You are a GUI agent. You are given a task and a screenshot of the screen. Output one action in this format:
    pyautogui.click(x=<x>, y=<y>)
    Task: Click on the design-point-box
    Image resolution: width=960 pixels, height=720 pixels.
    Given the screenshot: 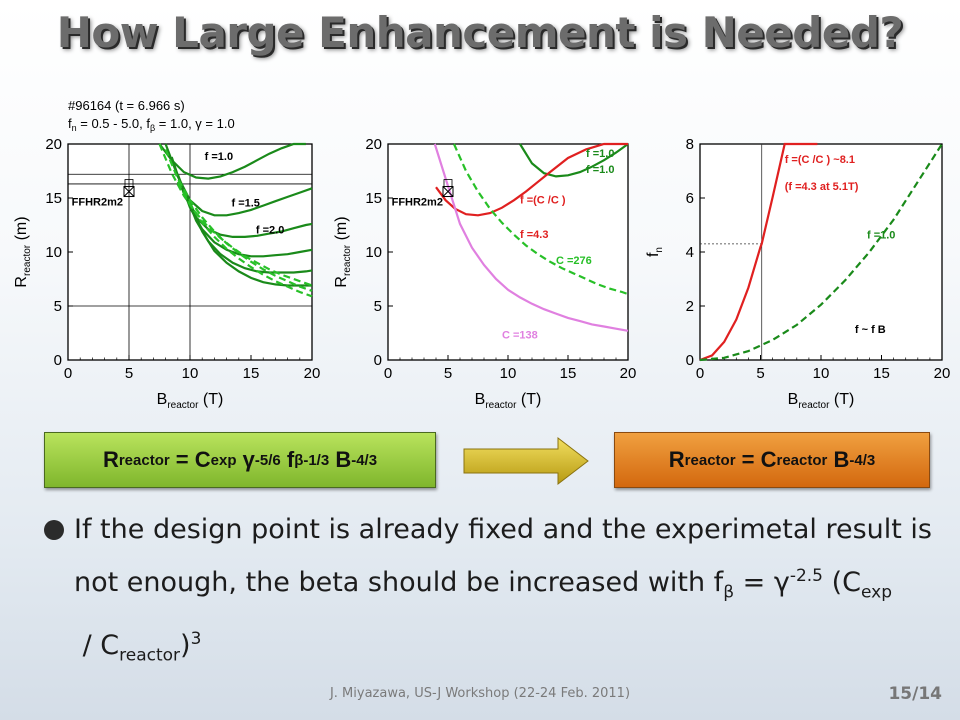 What is the action you would take?
    pyautogui.click(x=448, y=183)
    